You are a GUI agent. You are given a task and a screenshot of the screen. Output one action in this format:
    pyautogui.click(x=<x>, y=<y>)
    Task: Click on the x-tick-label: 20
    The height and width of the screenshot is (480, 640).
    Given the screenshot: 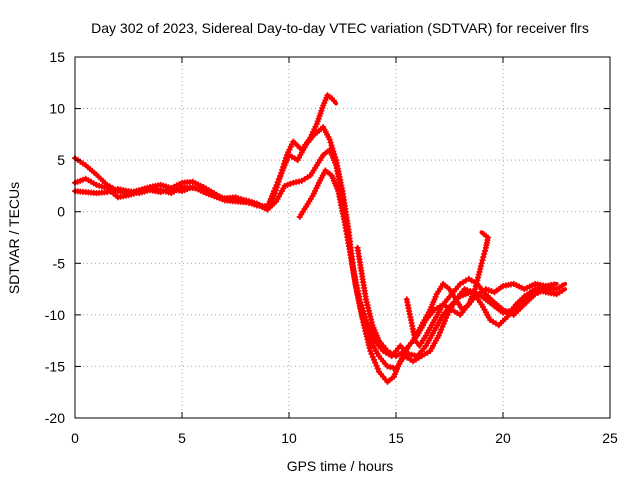 What is the action you would take?
    pyautogui.click(x=503, y=438)
    